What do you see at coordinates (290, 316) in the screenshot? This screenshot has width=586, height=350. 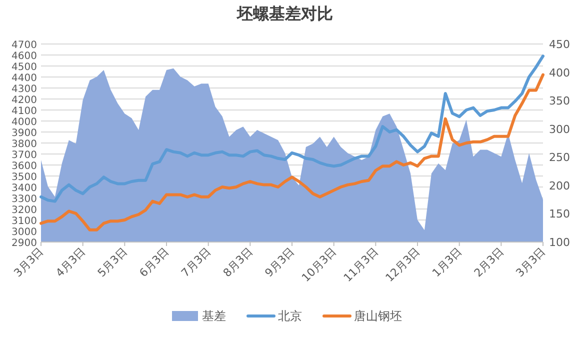 I see `legend-label: 北京` at bounding box center [290, 316].